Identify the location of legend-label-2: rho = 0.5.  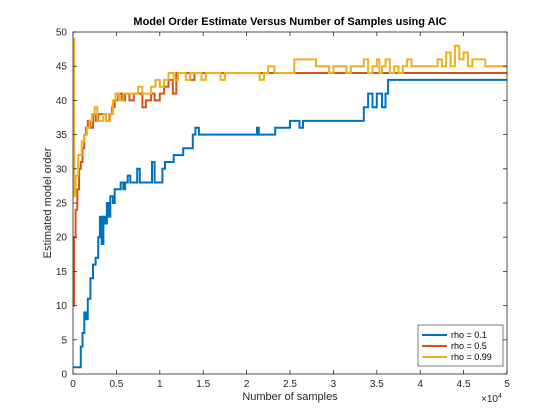
(469, 346).